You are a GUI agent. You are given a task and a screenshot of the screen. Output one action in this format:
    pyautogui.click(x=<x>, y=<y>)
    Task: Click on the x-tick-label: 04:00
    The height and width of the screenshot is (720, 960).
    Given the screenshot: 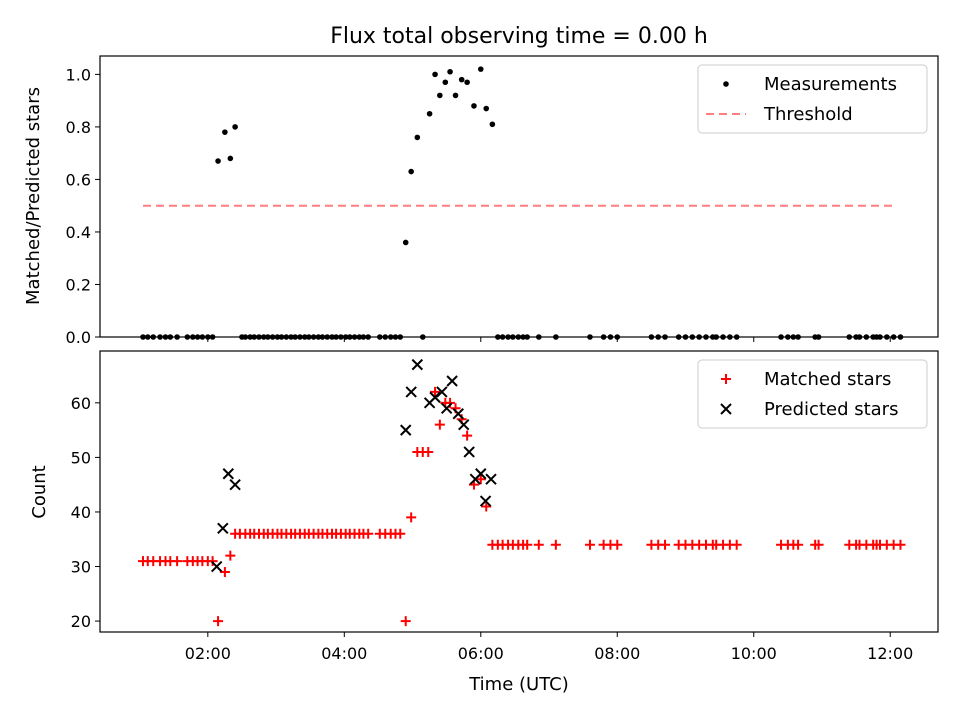 What is the action you would take?
    pyautogui.click(x=344, y=653)
    